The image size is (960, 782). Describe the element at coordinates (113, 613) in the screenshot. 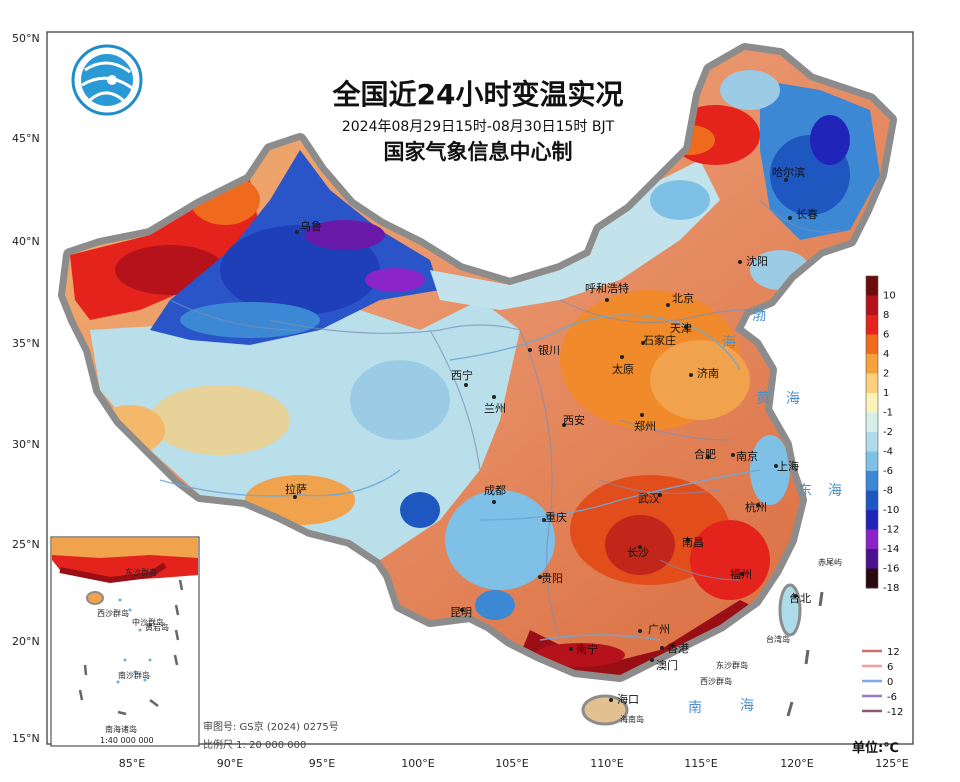

I see `inset-label: 西沙群岛` at that location.